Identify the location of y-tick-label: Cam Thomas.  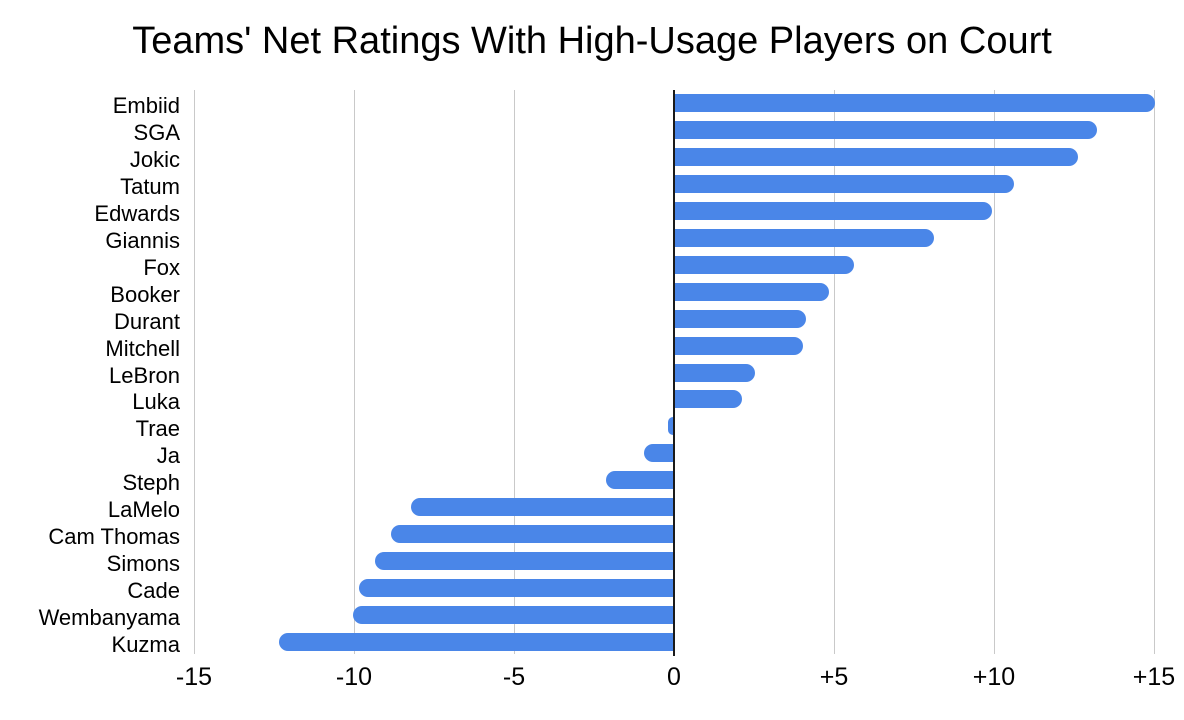
(114, 536).